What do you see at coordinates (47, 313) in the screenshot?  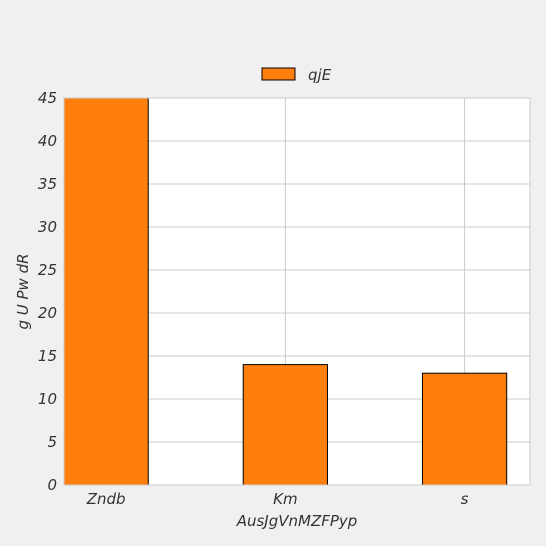 I see `y-tick-label: 20` at bounding box center [47, 313].